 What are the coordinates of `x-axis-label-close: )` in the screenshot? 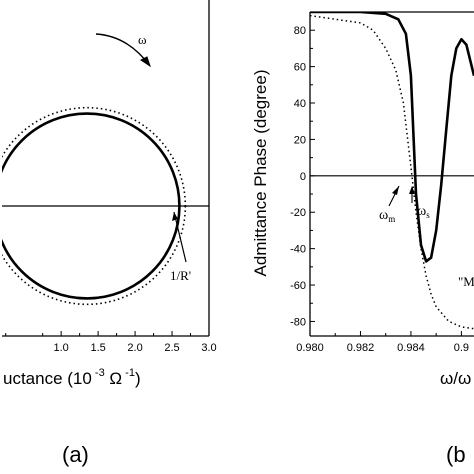 It's located at (138, 378).